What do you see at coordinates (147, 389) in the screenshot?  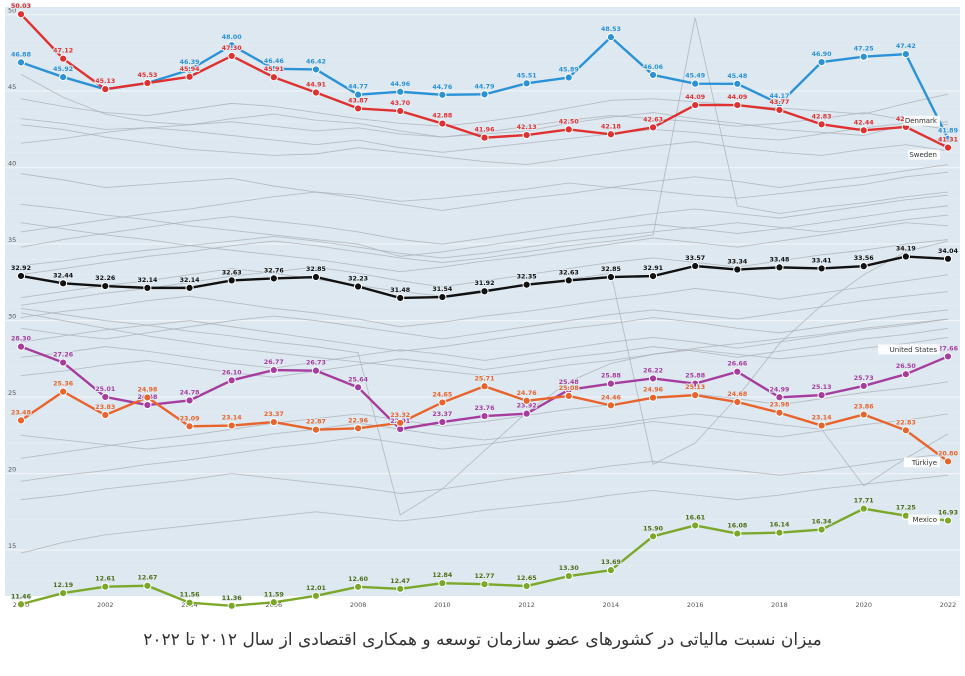 I see `data-label-halo: 24.98` at bounding box center [147, 389].